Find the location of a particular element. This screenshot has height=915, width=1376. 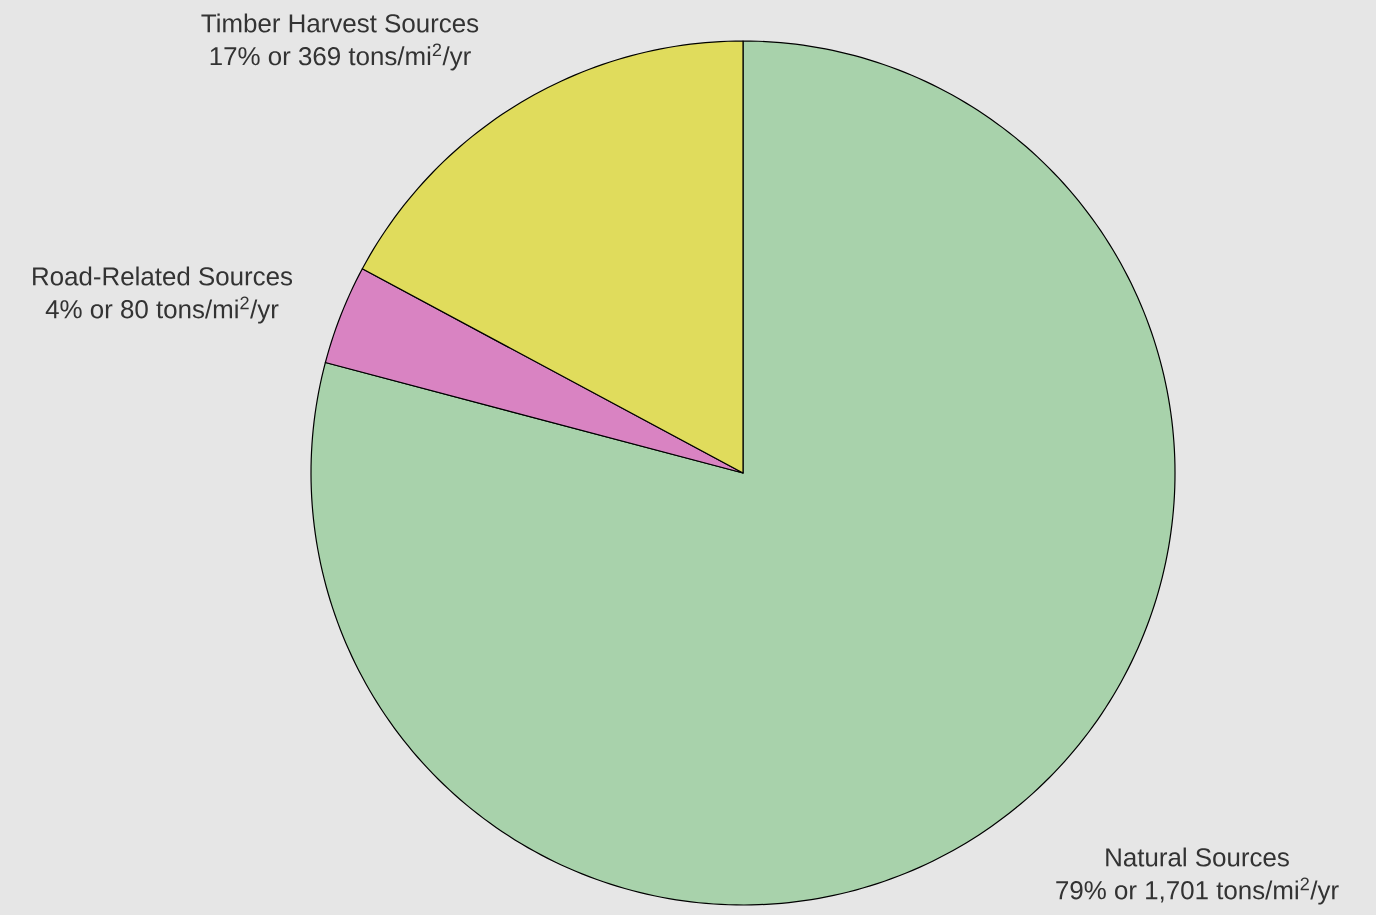

data-label: 4% or 80 tons/mi$^{2}$/yr is located at coordinates (162, 310).